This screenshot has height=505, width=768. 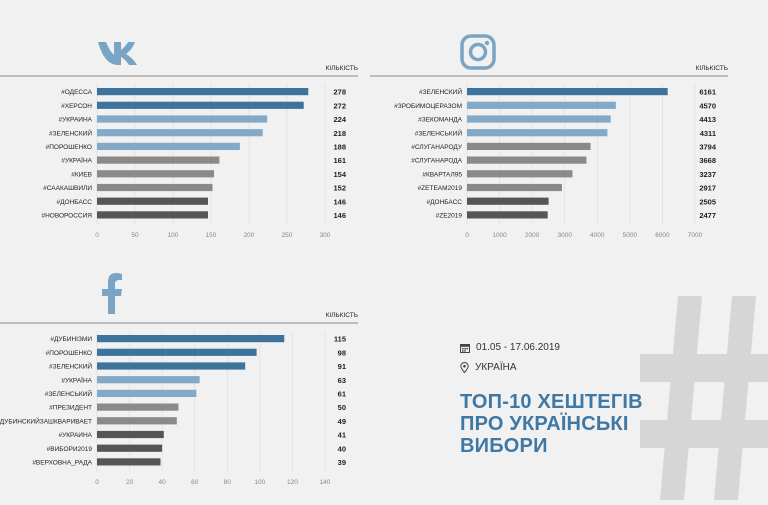 What do you see at coordinates (708, 133) in the screenshot?
I see `value-label: 4311` at bounding box center [708, 133].